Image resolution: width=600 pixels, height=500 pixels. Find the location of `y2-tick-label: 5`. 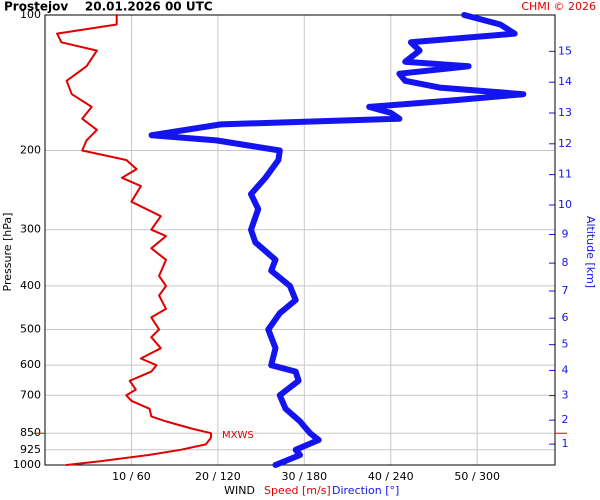

y2-tick-label: 5 is located at coordinates (565, 344).